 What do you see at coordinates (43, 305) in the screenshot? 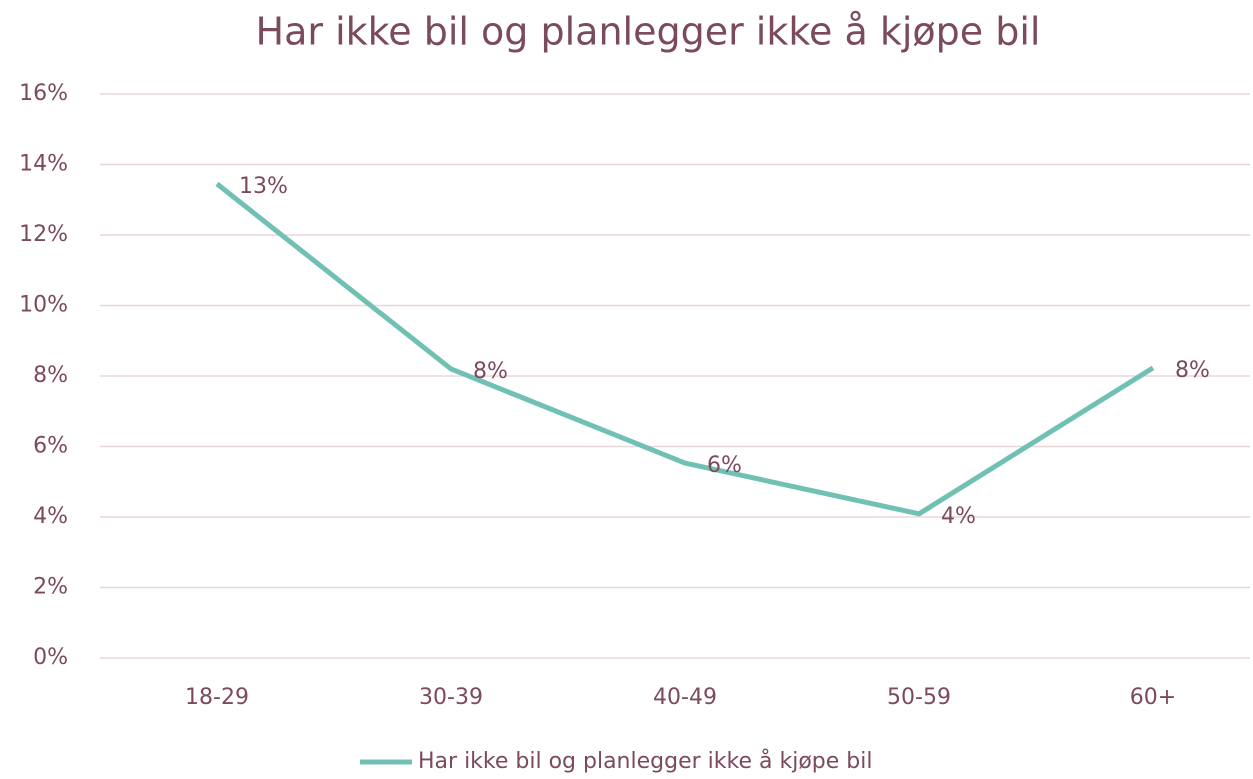
I see `y-tick-label: 10%` at bounding box center [43, 305].